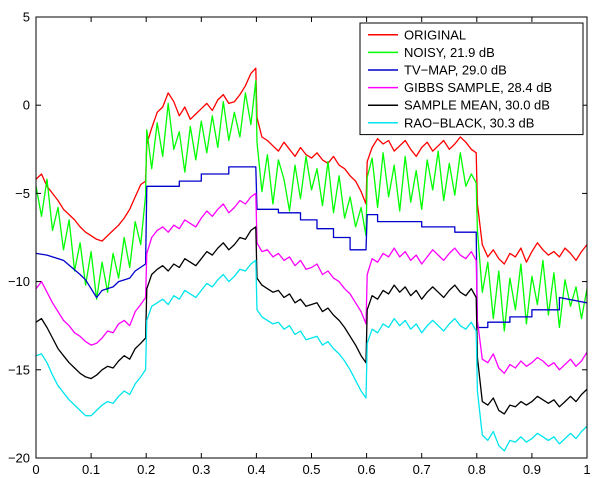 This screenshot has width=601, height=478. Describe the element at coordinates (19, 458) in the screenshot. I see `y-tick-label: −20` at that location.